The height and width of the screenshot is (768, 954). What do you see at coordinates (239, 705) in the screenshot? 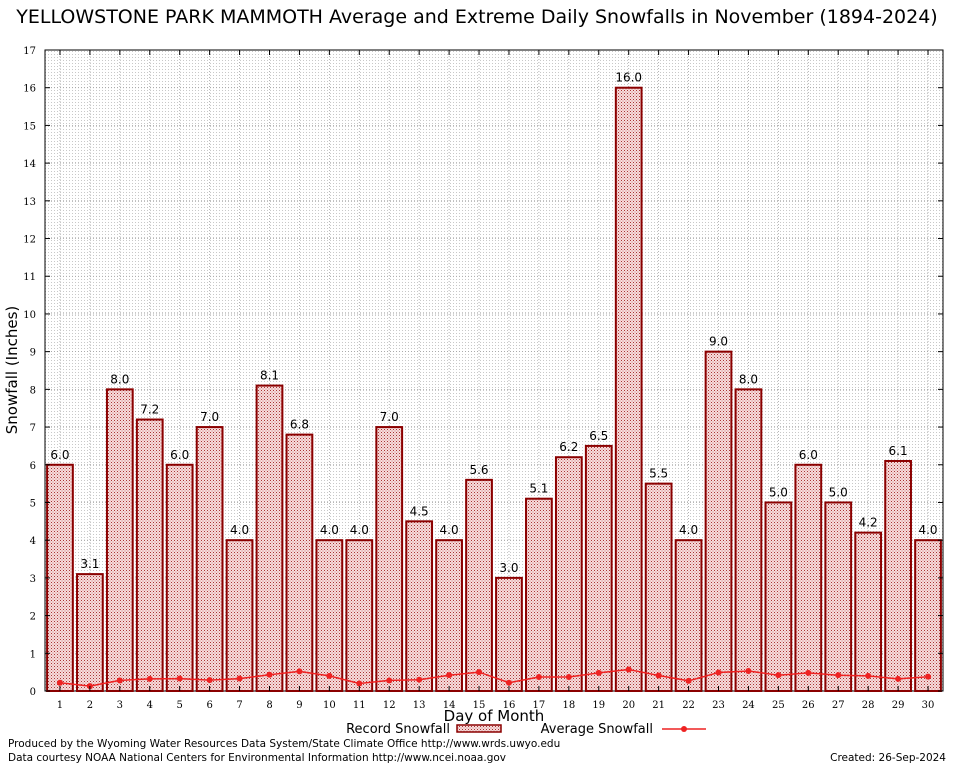
I see `x-tick-label-7: 7` at bounding box center [239, 705].